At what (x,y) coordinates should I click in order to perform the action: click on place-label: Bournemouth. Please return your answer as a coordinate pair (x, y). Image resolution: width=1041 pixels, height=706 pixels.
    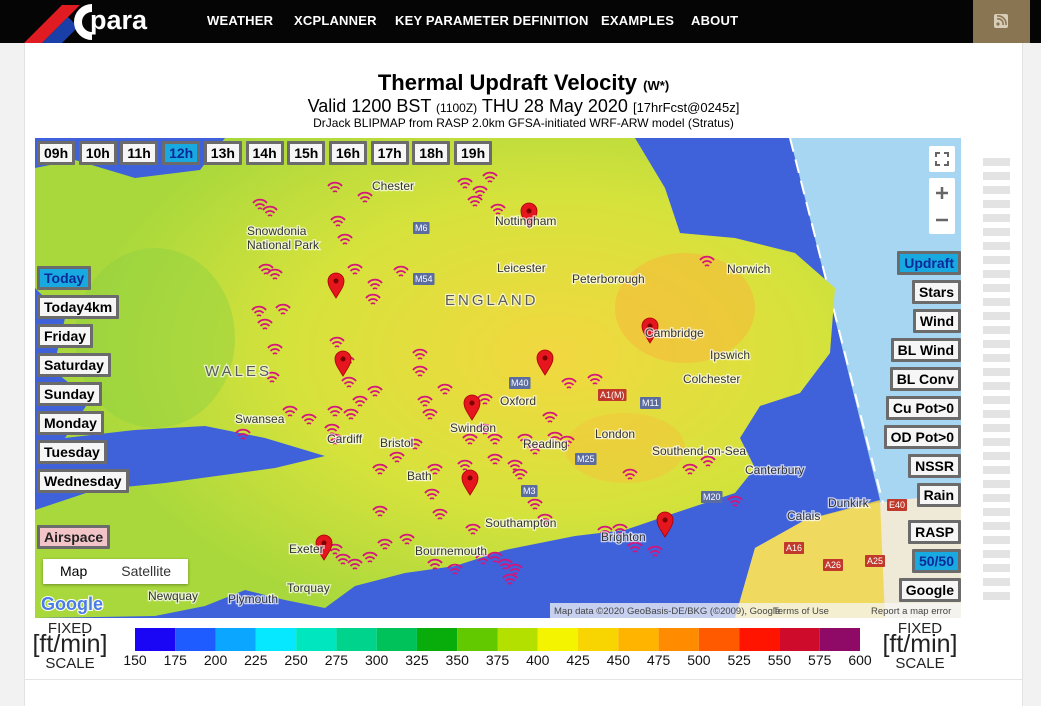
    Looking at the image, I should click on (451, 551).